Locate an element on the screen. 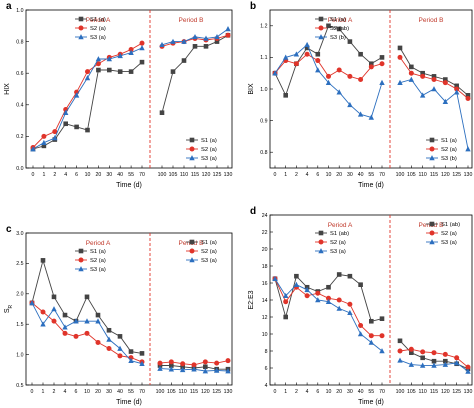 The height and width of the screenshot is (408, 474). x-tick-label: 100 is located at coordinates (400, 175).